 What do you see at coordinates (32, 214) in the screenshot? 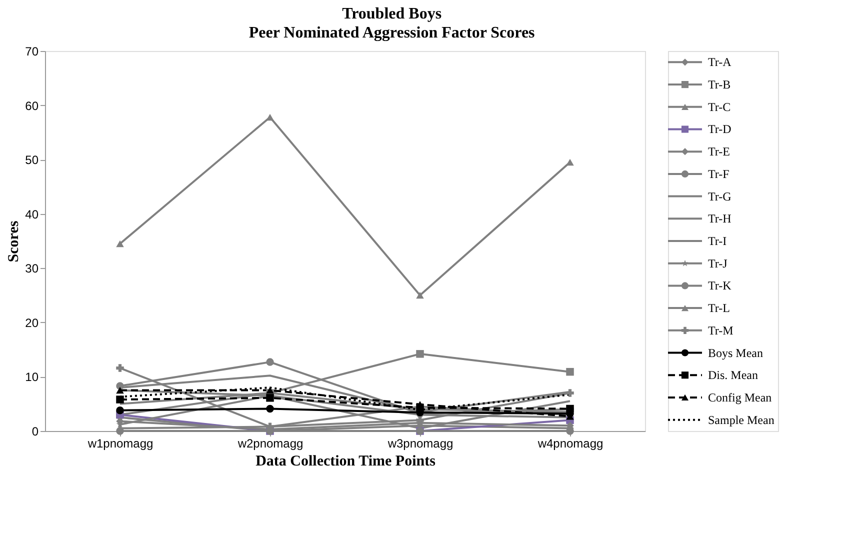
I see `y-tick-label: 40` at bounding box center [32, 214].